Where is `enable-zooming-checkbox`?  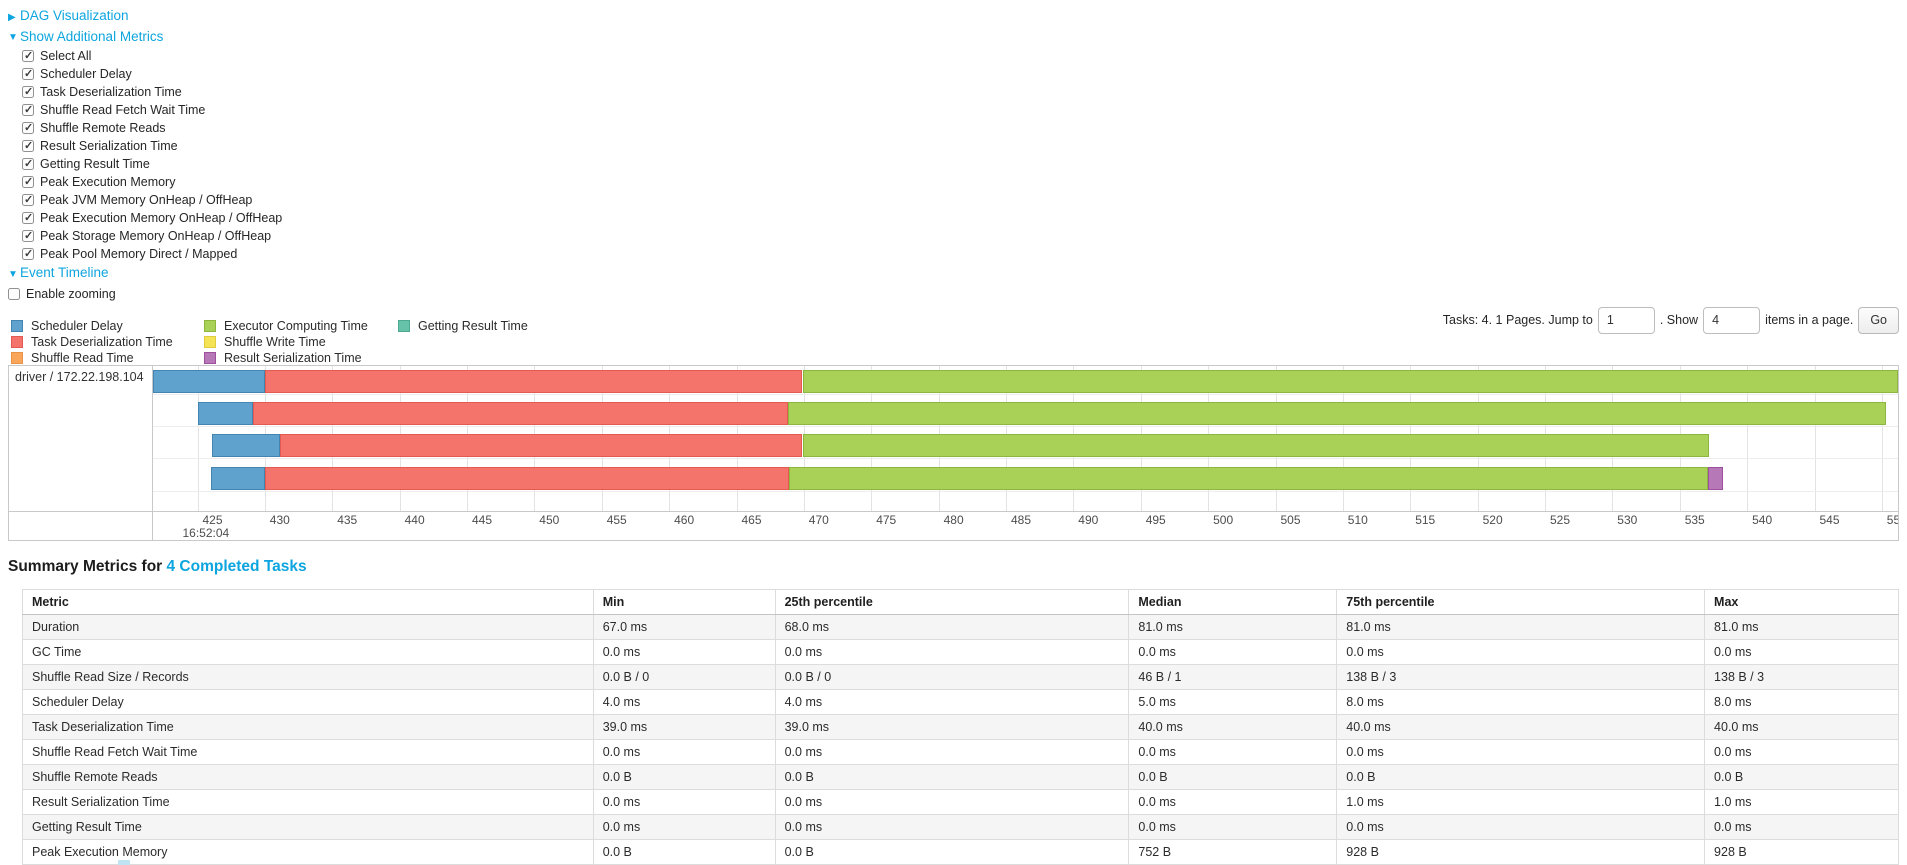 enable-zooming-checkbox is located at coordinates (14, 293).